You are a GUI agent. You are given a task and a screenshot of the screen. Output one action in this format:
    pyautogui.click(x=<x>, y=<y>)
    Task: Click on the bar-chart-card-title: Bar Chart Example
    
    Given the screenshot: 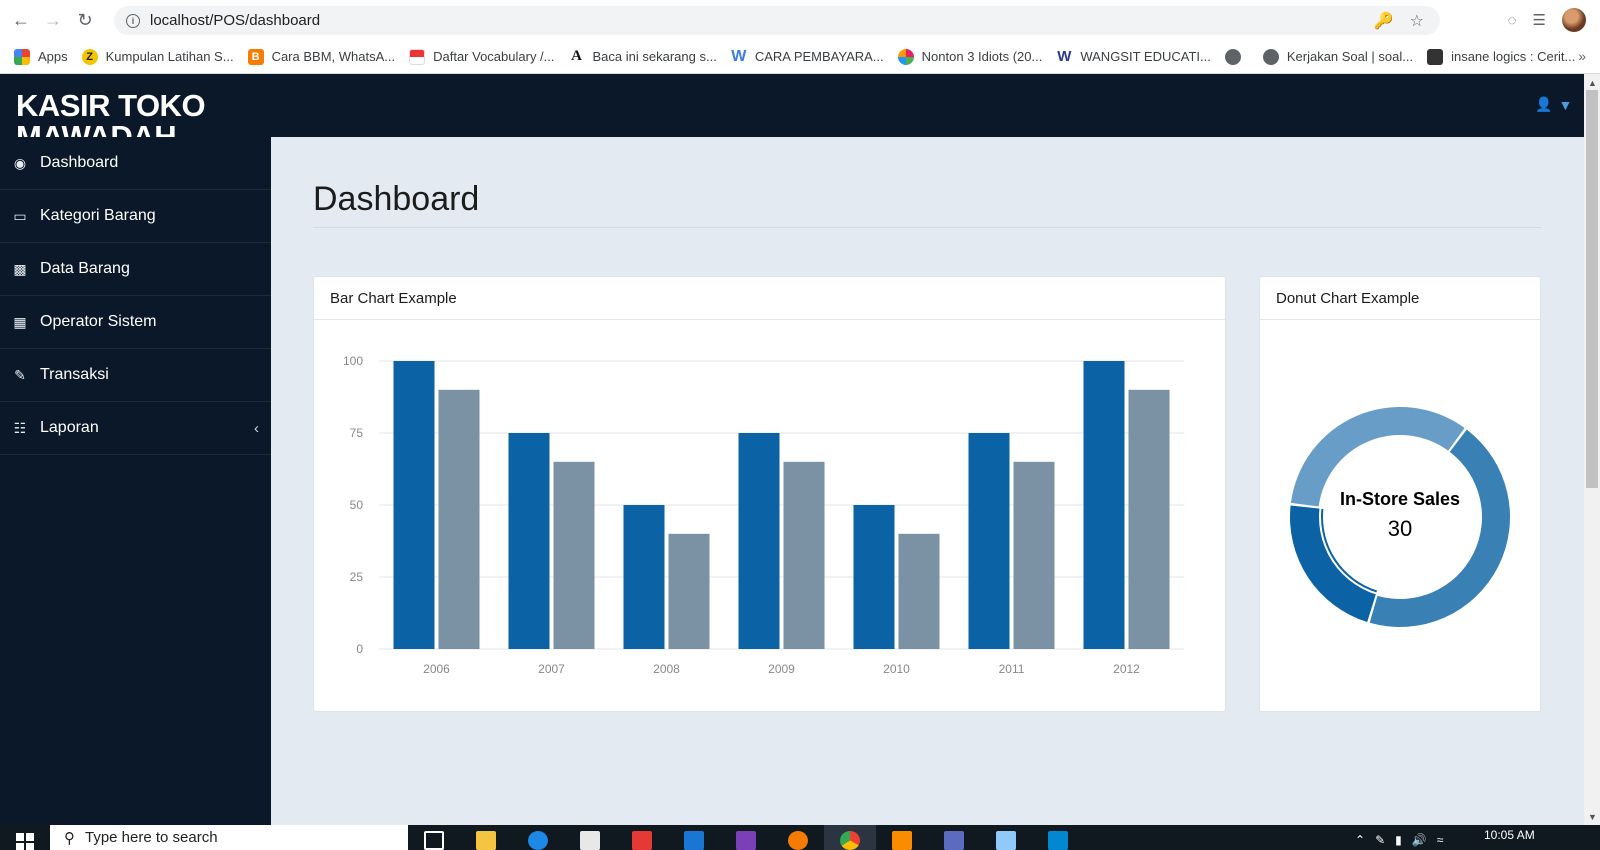 What is the action you would take?
    pyautogui.click(x=769, y=298)
    